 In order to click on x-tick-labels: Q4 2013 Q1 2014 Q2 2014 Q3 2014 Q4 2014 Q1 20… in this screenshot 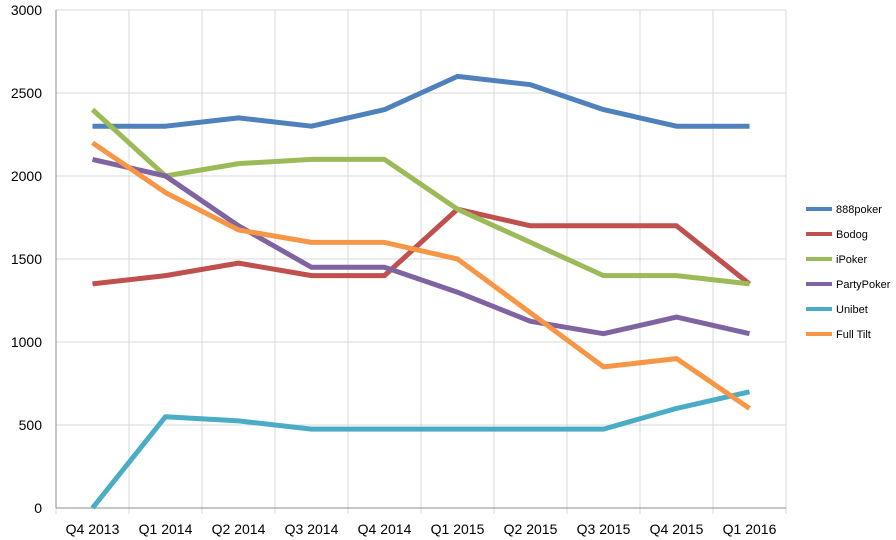, I will do `click(421, 529)`.